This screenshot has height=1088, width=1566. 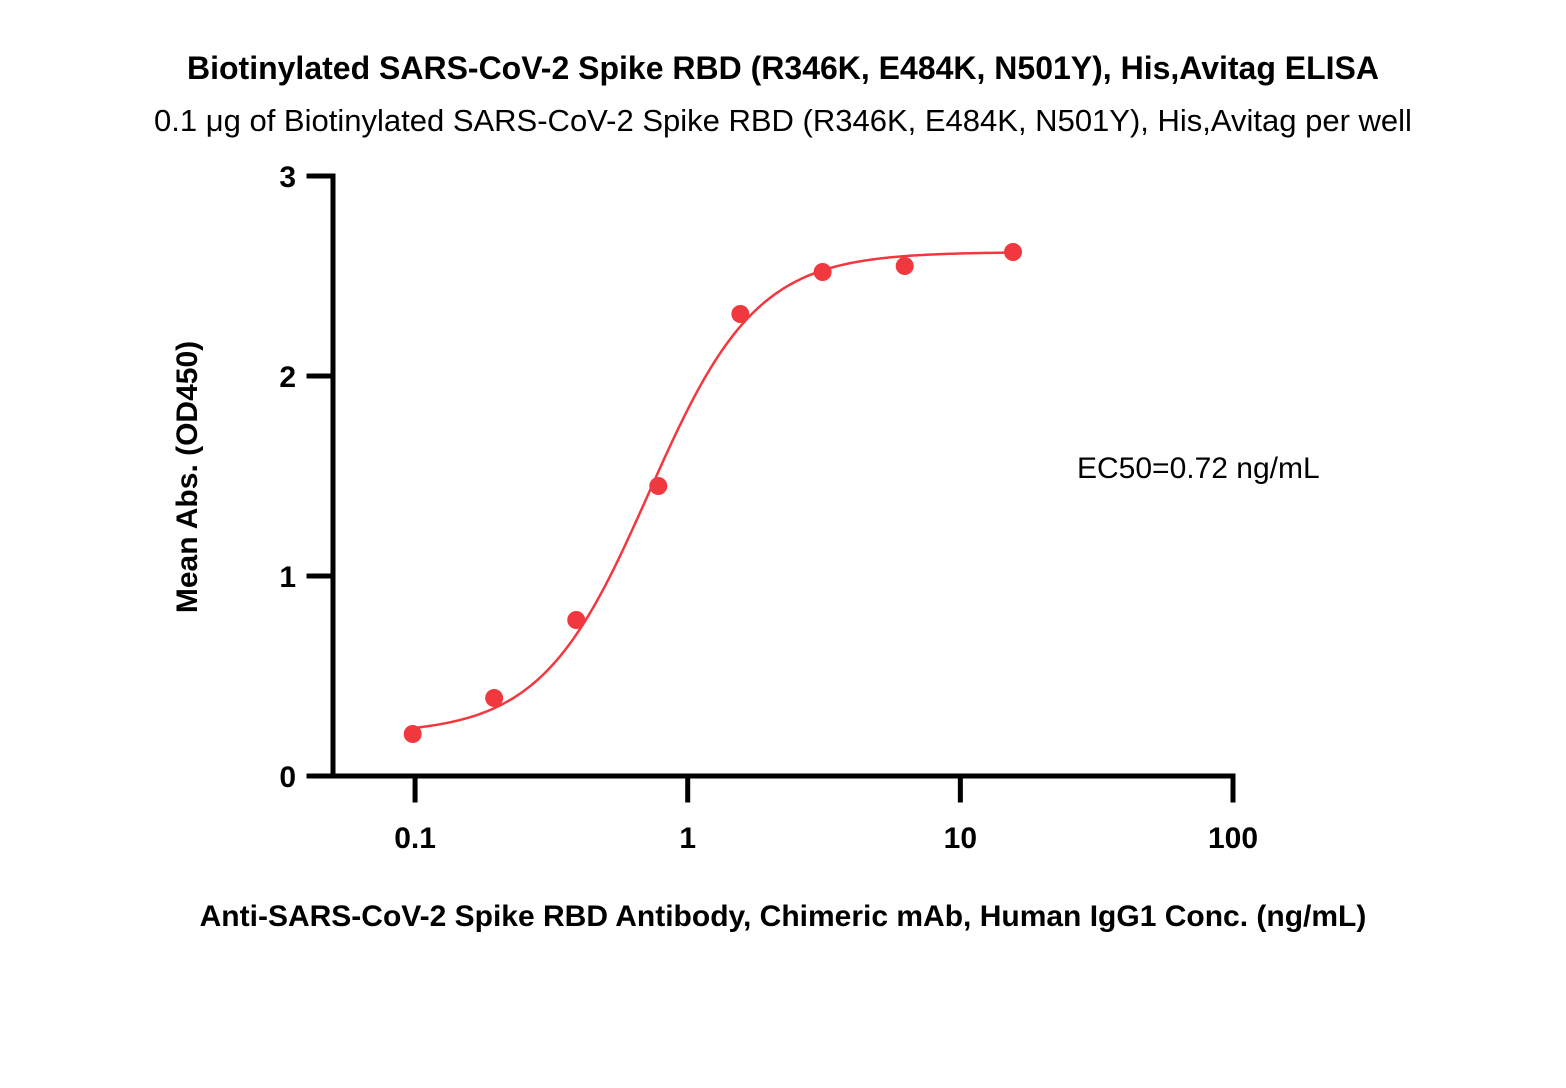 What do you see at coordinates (960, 838) in the screenshot?
I see `x-tick-label-2: 10` at bounding box center [960, 838].